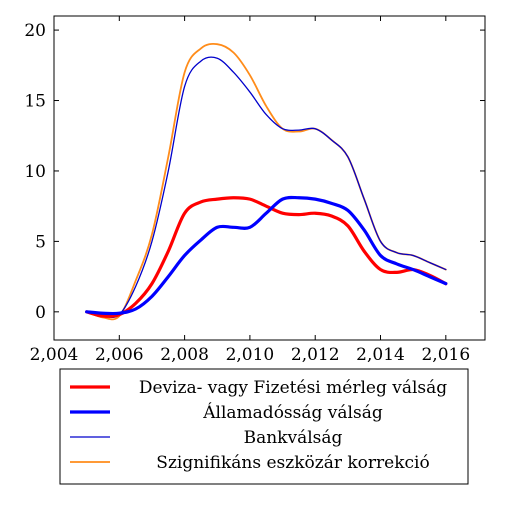 The width and height of the screenshot is (526, 505). Describe the element at coordinates (292, 463) in the screenshot. I see `legend-label-3: Szignifikáns eszközár korrekció` at that location.